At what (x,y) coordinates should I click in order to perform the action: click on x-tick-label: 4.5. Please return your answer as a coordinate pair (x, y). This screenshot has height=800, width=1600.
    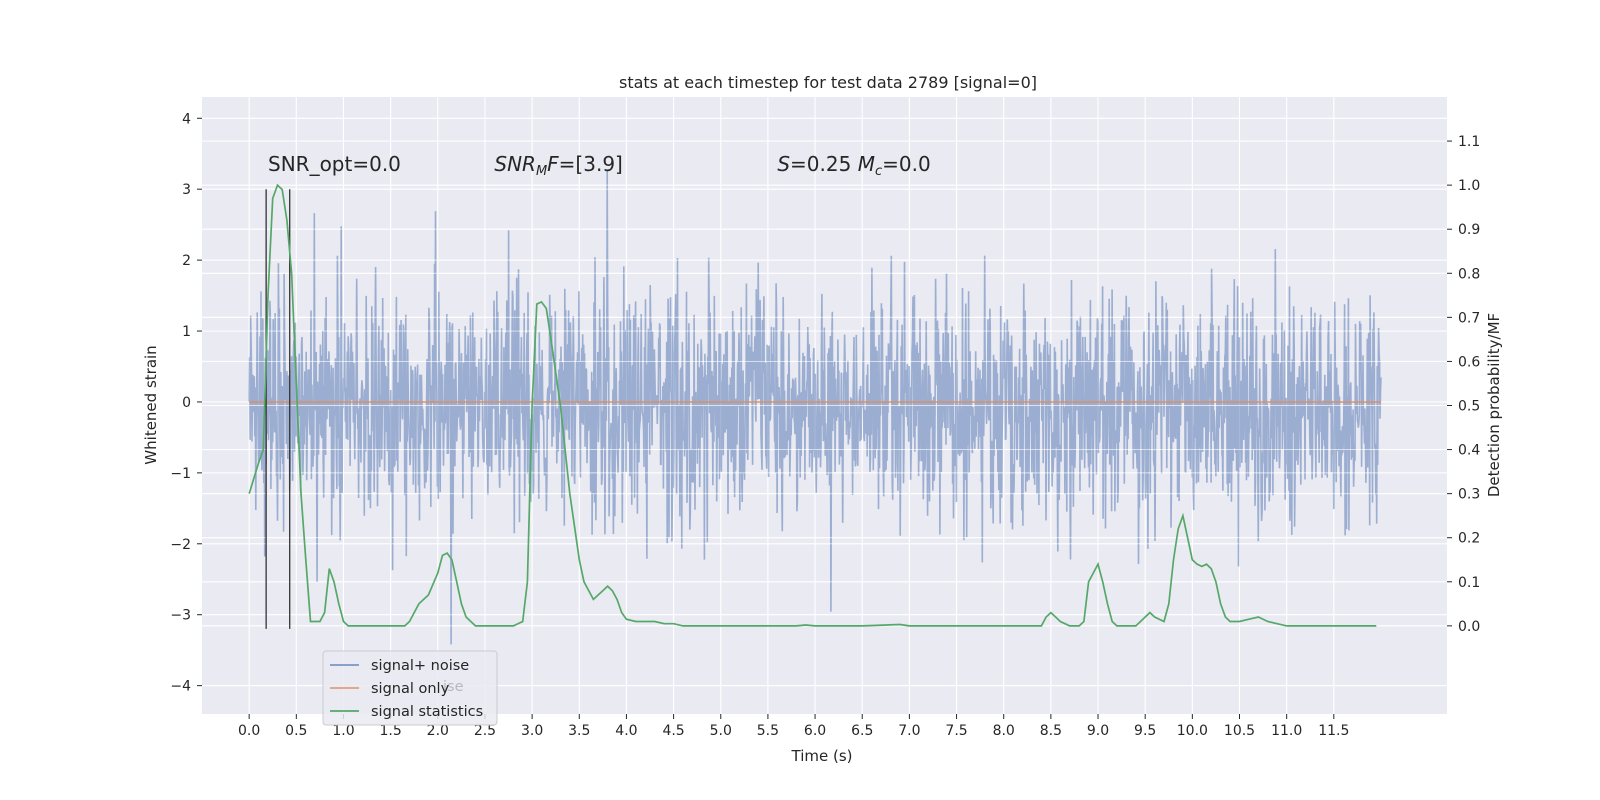
    Looking at the image, I should click on (673, 731).